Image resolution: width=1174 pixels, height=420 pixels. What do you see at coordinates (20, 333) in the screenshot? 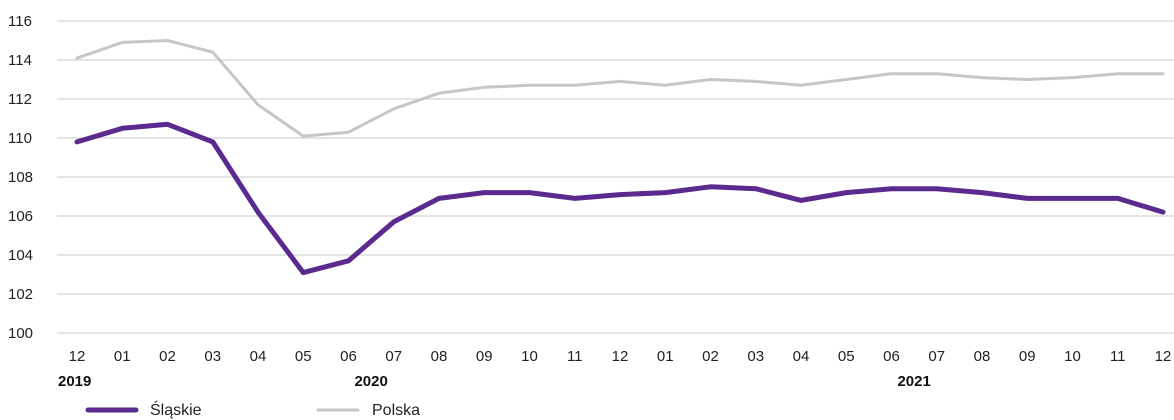
I see `y-tick-label: 100` at bounding box center [20, 333].